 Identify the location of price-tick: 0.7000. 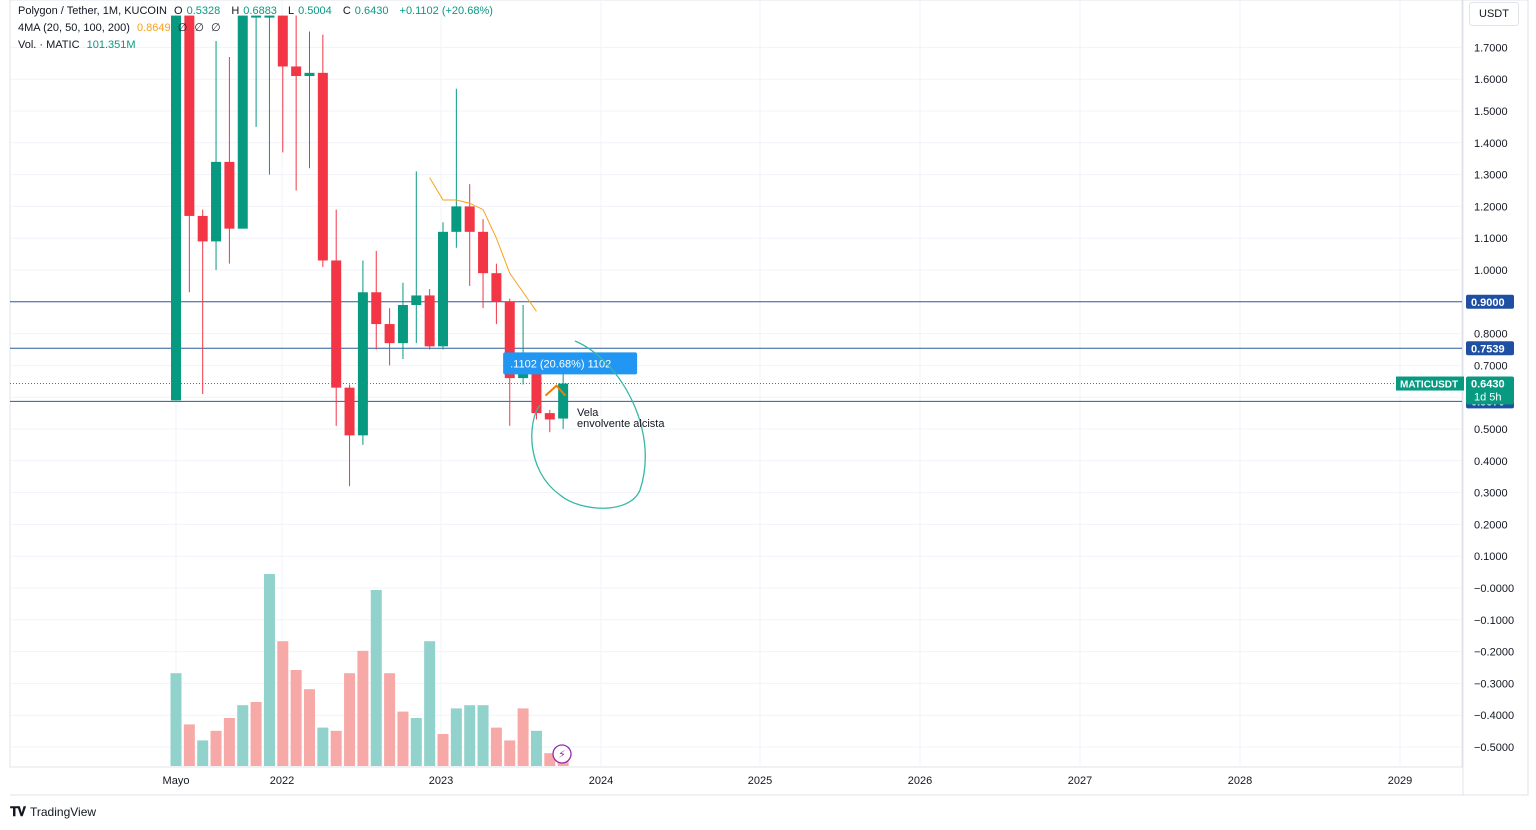
(1491, 366).